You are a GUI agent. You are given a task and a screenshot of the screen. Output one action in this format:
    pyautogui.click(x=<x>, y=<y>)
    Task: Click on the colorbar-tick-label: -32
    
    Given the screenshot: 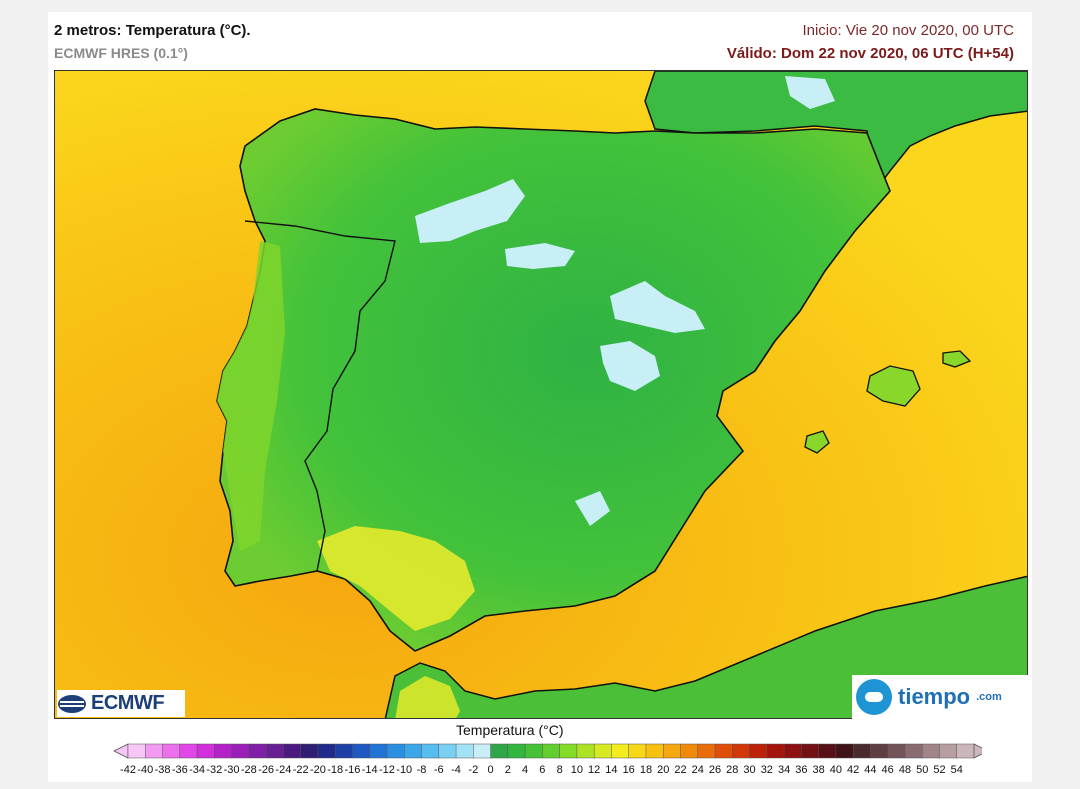 What is the action you would take?
    pyautogui.click(x=214, y=770)
    